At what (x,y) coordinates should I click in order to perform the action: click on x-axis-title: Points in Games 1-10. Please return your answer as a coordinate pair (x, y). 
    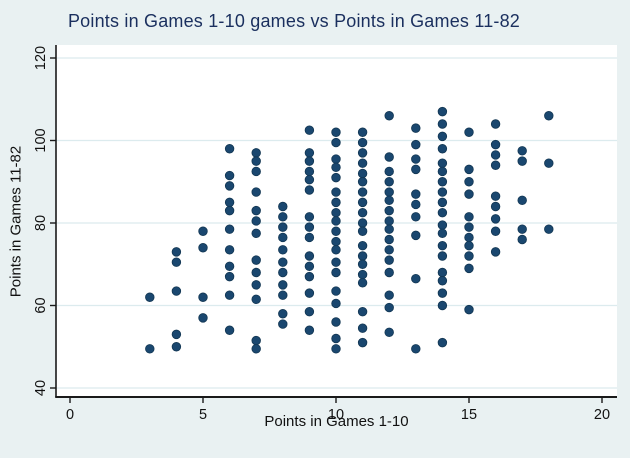
    Looking at the image, I should click on (336, 421).